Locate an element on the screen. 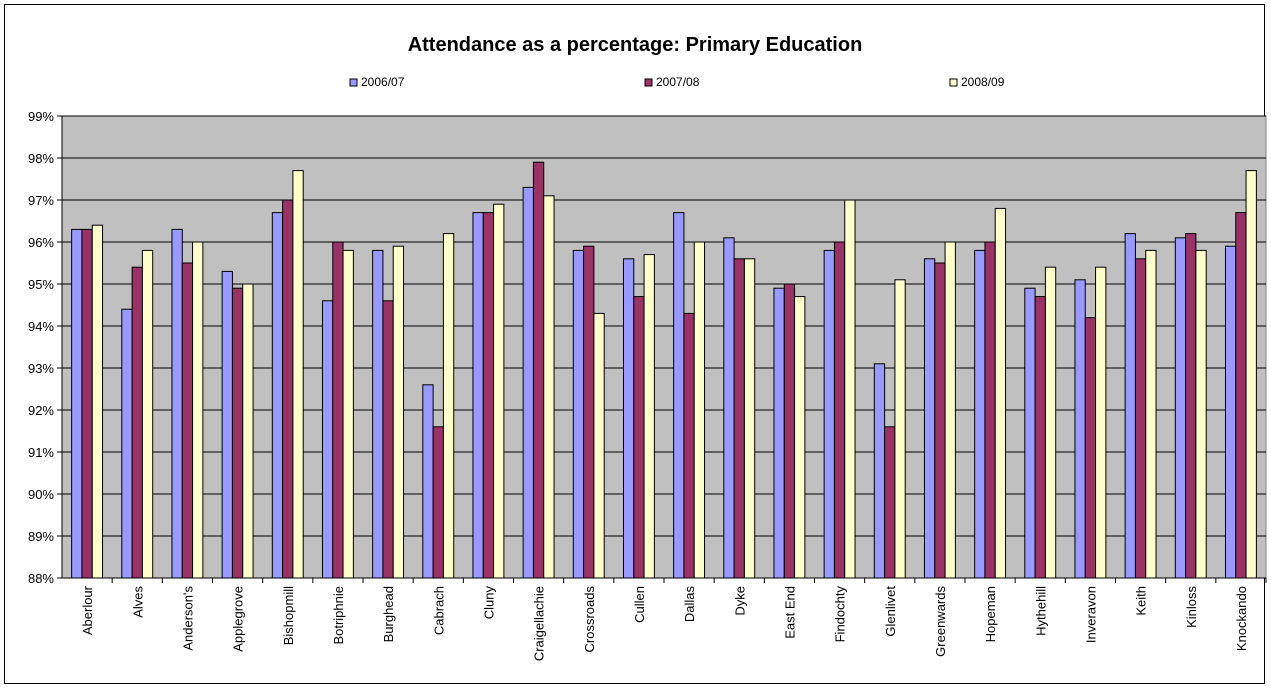  legend: 2006/07 2007/08 2008/09 is located at coordinates (677, 82).